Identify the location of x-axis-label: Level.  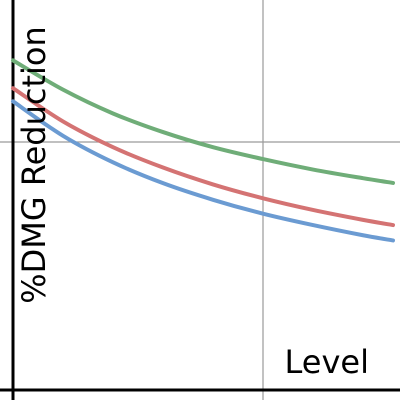
(327, 362).